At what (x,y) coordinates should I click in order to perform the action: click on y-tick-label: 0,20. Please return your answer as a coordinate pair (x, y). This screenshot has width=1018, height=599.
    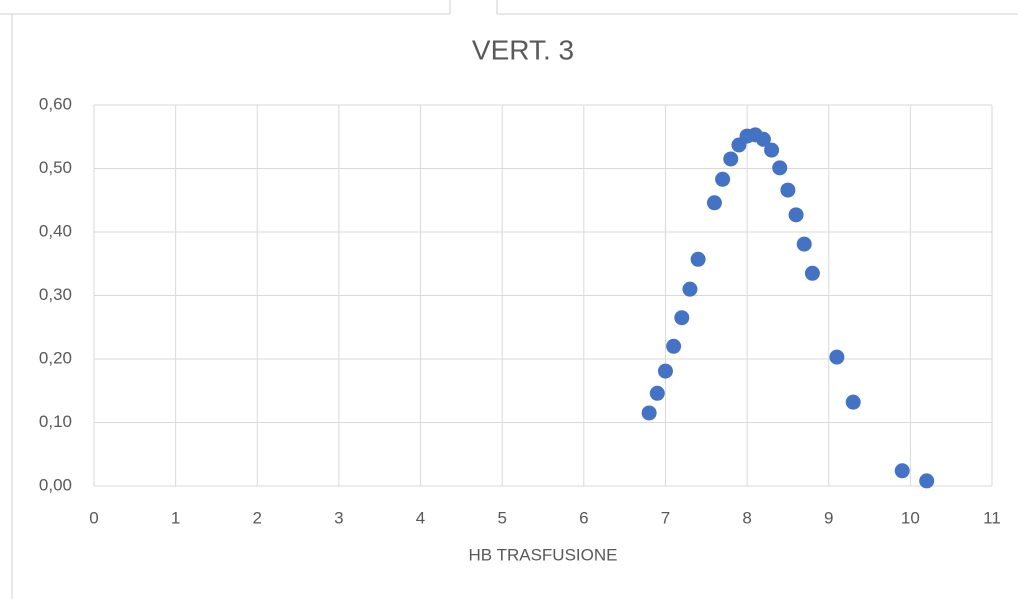
    Looking at the image, I should click on (55, 357).